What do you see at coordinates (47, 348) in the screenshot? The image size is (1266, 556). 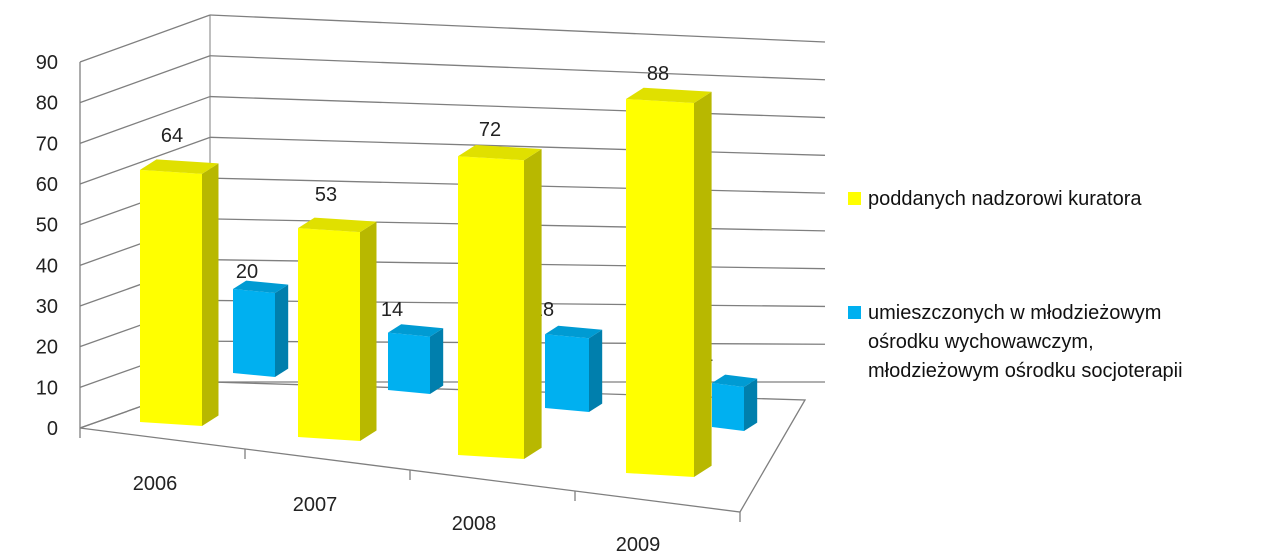 I see `y-tick-label: 20` at bounding box center [47, 348].